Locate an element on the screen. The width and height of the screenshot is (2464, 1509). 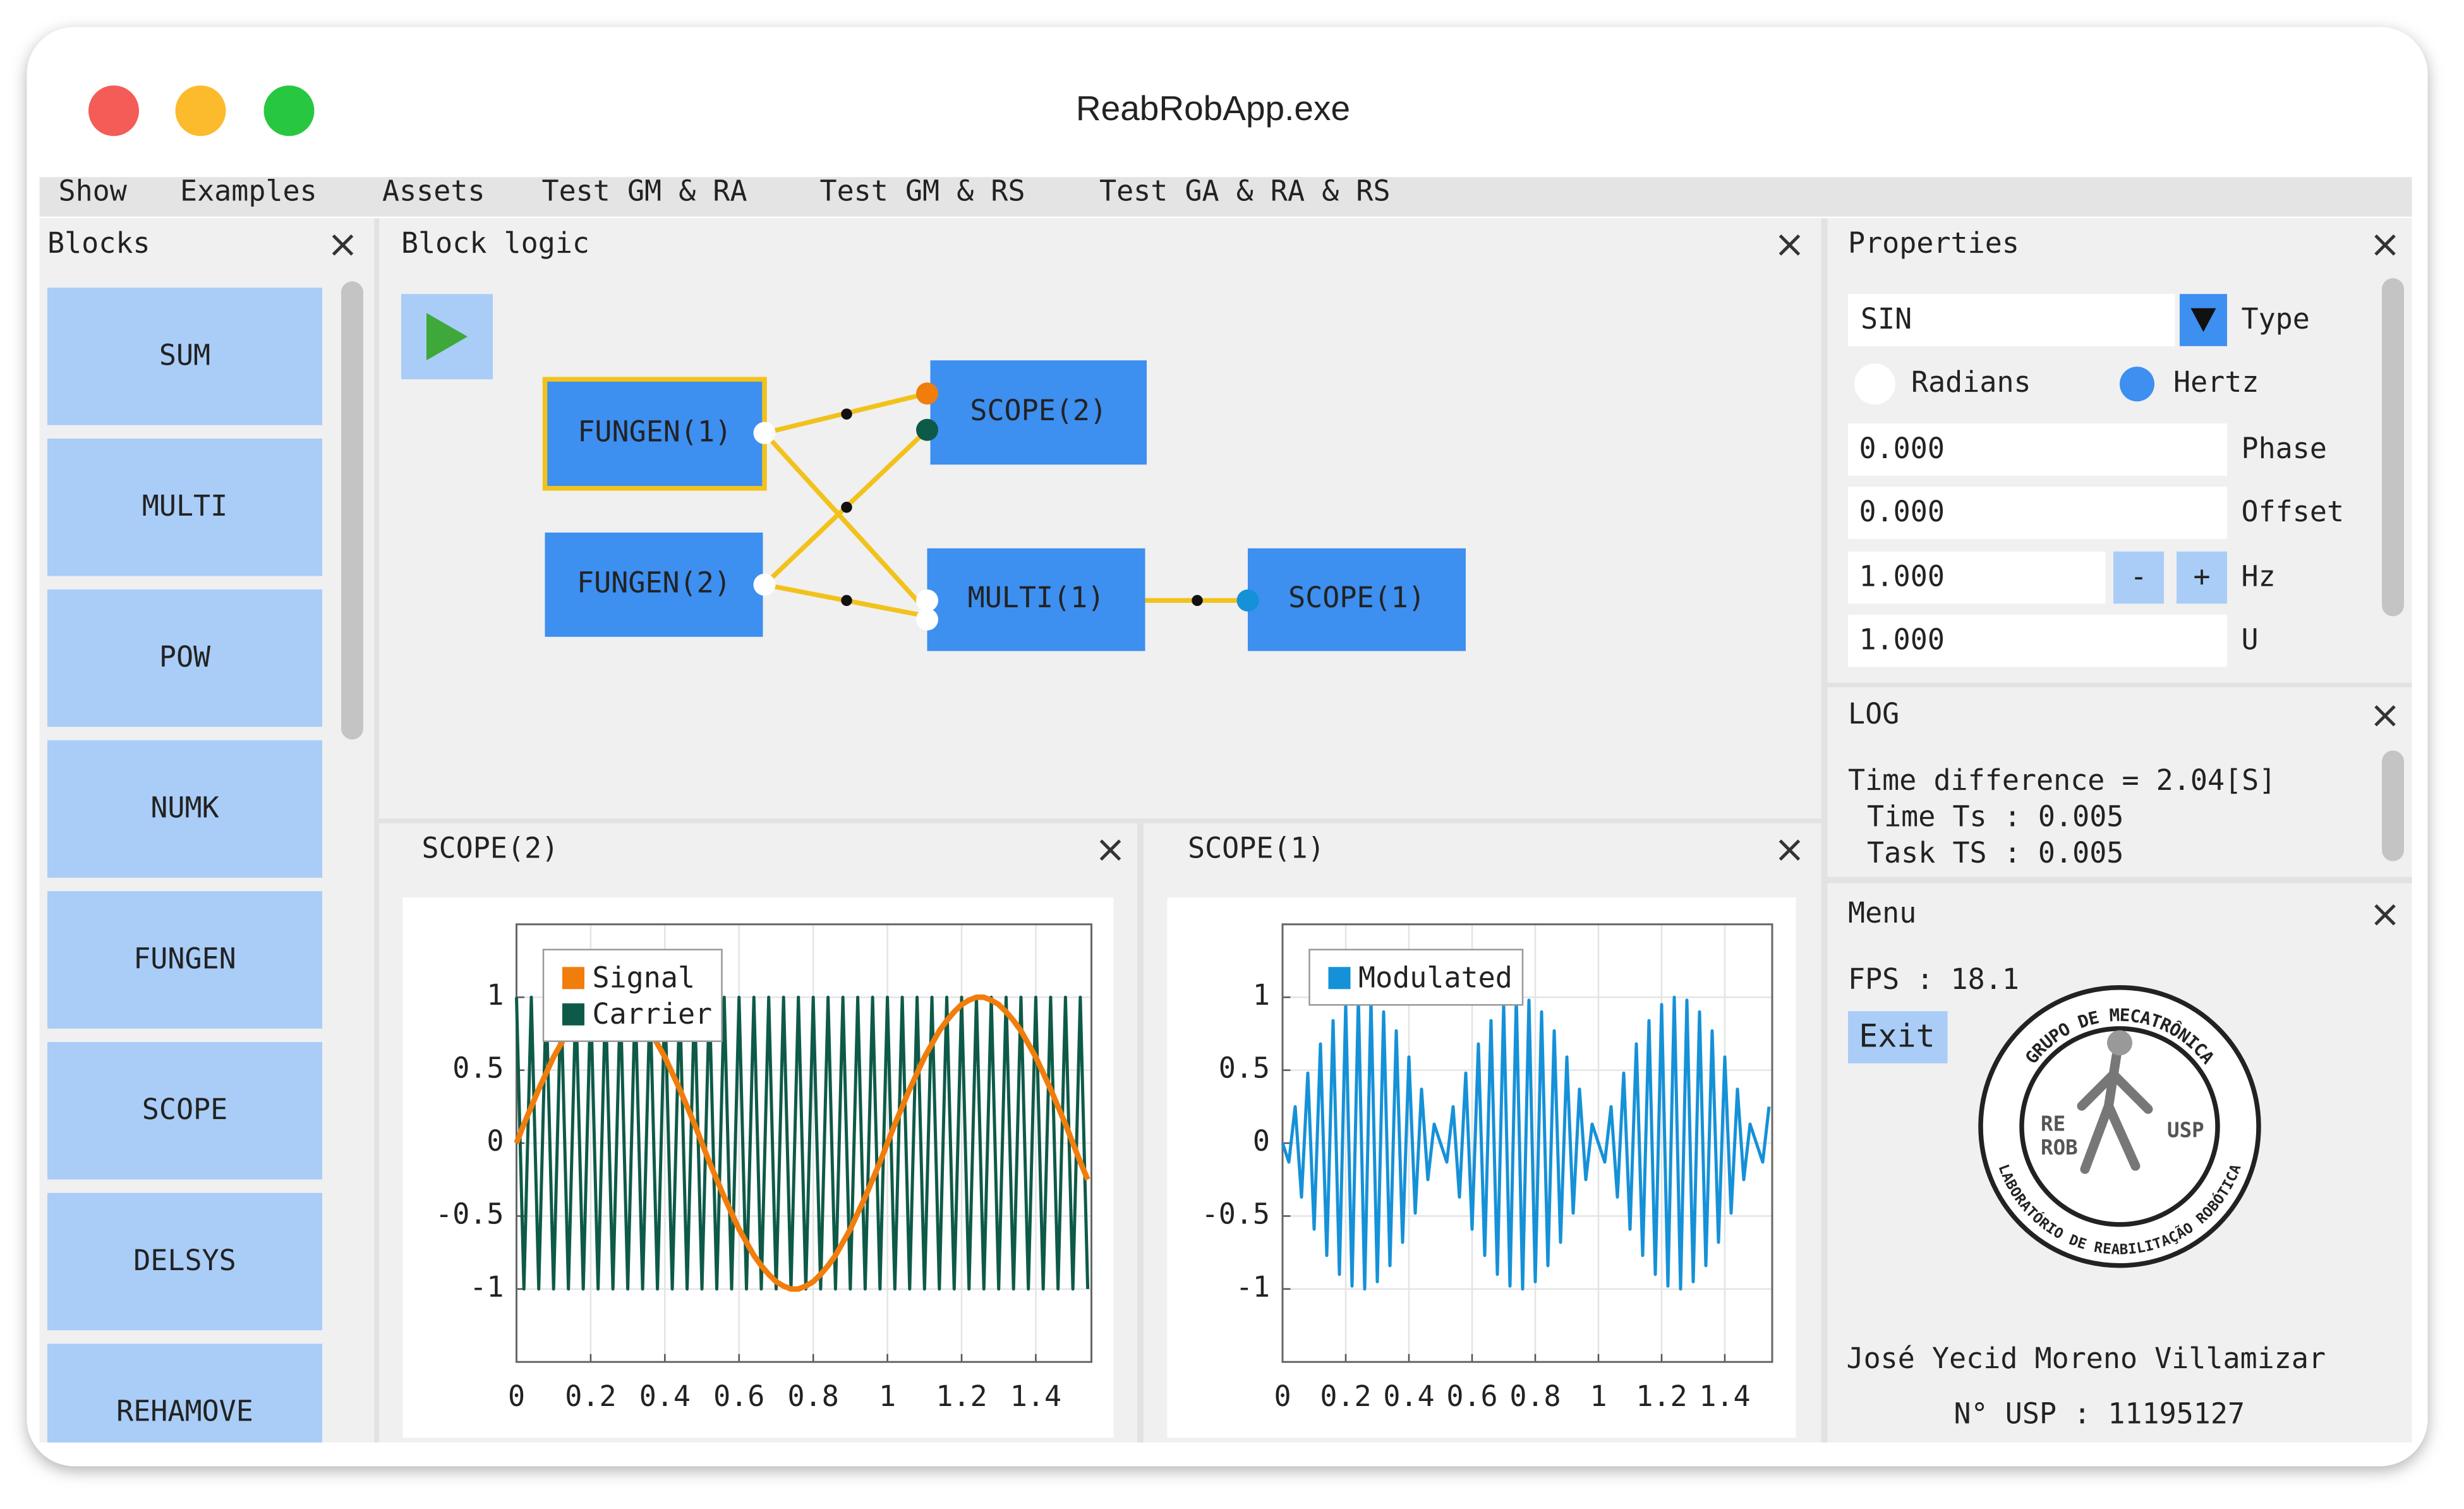
menu-item: Examples is located at coordinates (248, 190).